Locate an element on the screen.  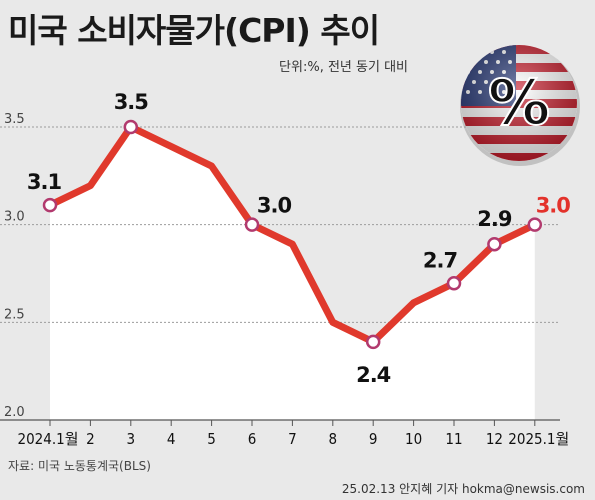
unit-note: 단위:%, 전년 동기 대비 is located at coordinates (343, 67).